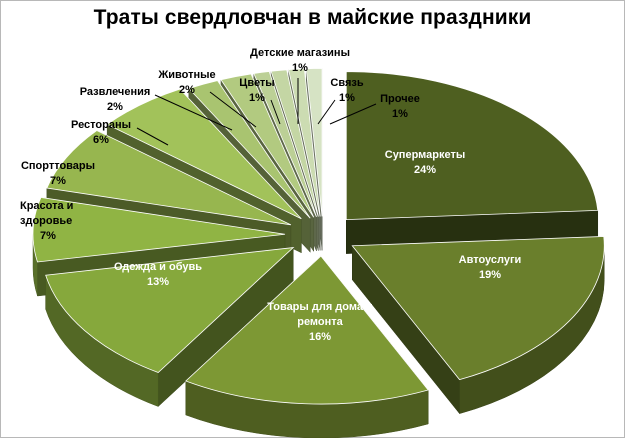 The width and height of the screenshot is (625, 438). I want to click on label-спорттовары-value: 7%, so click(58, 181).